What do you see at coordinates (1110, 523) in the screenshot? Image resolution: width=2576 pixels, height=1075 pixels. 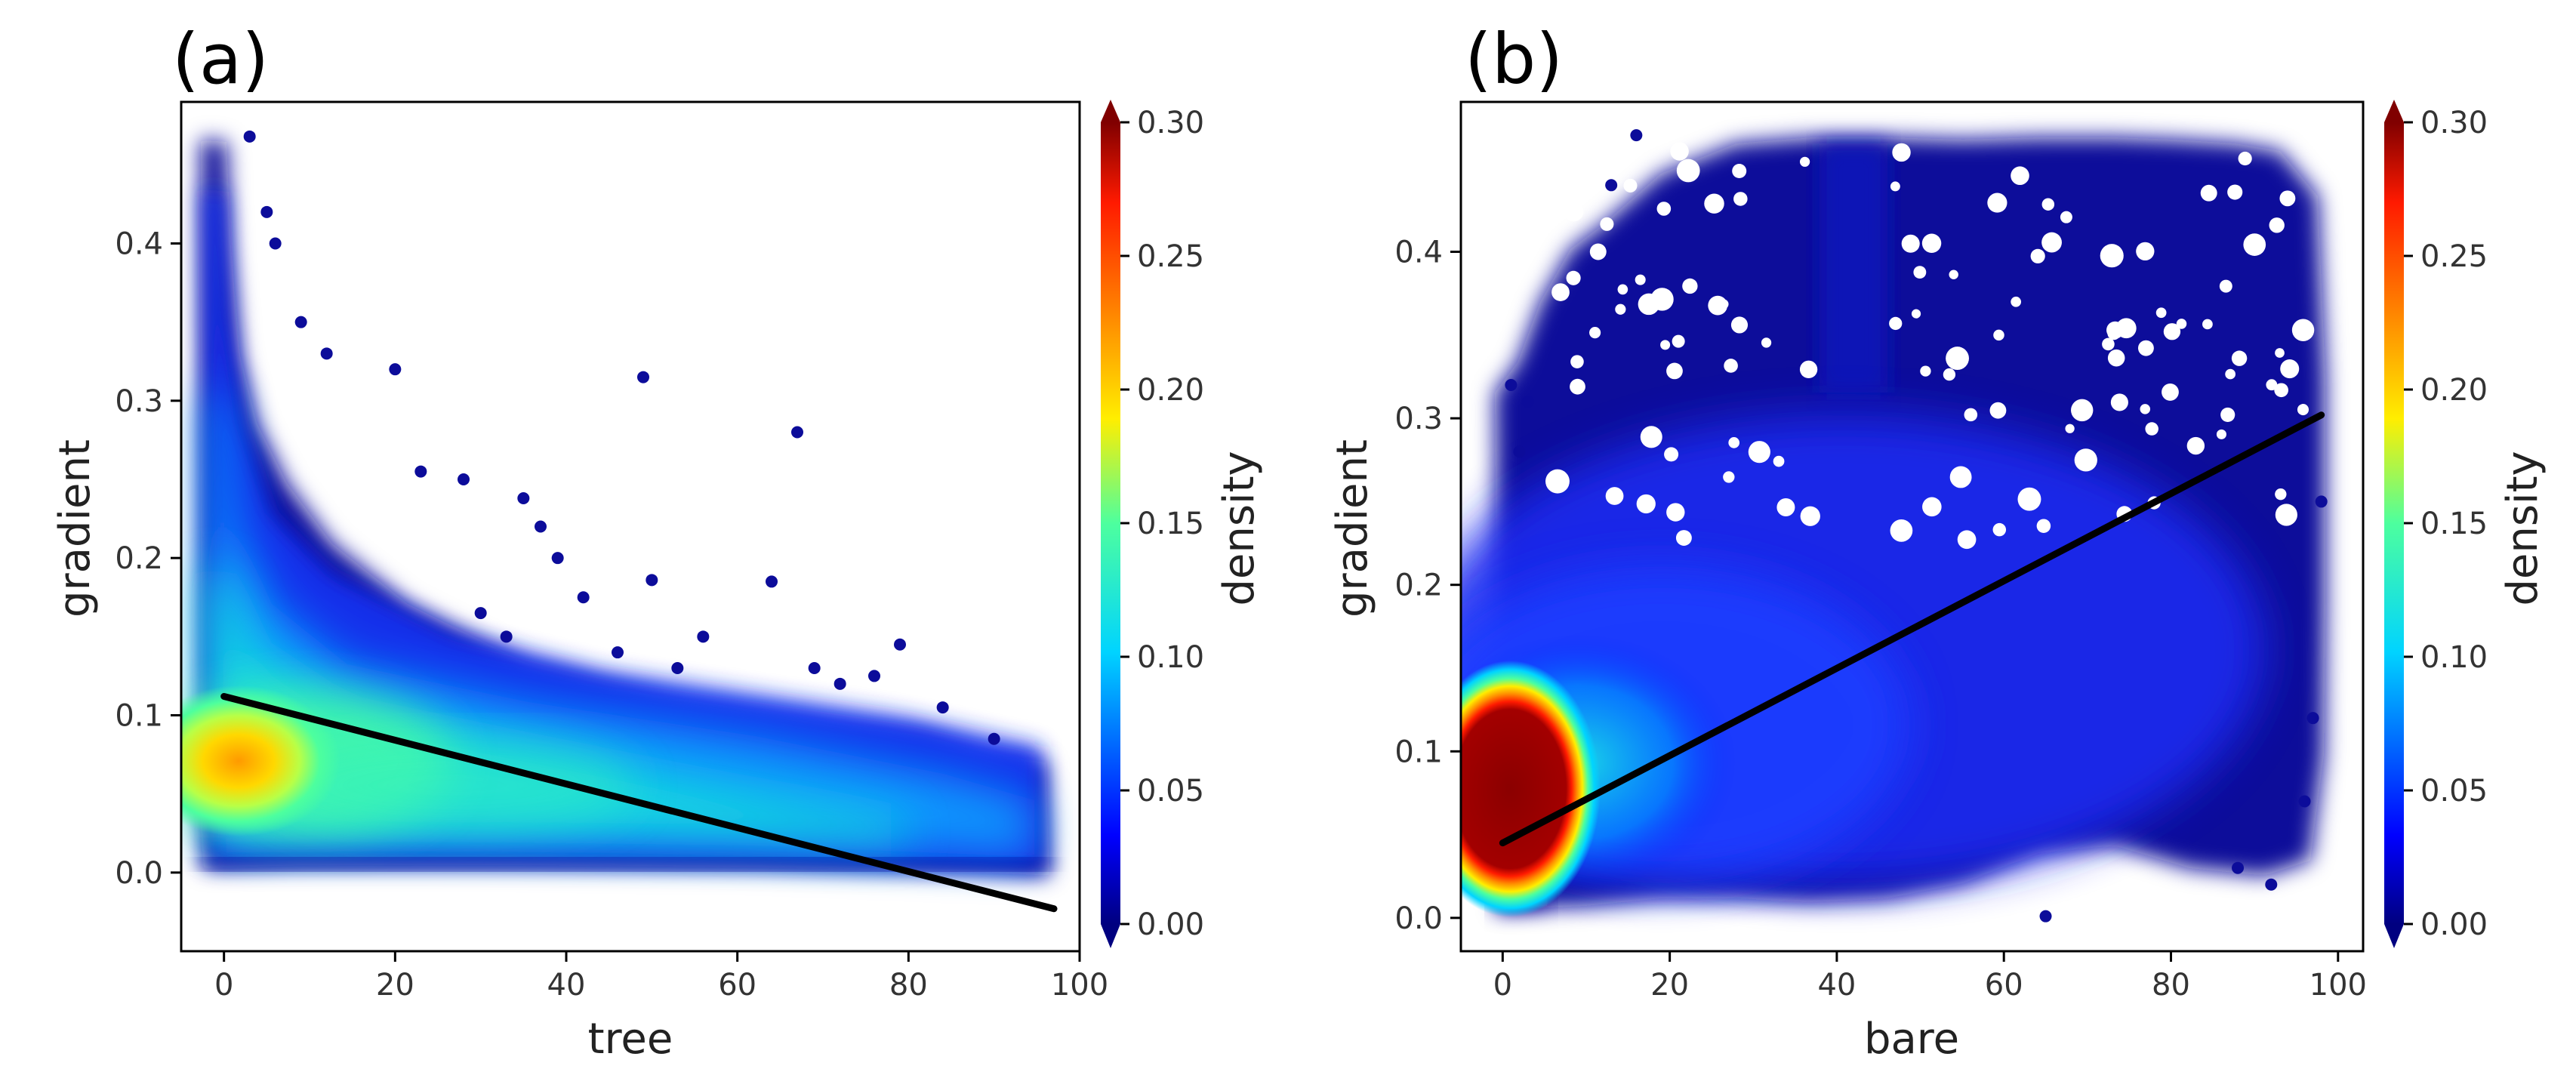 I see `colorbar-gradient-a` at bounding box center [1110, 523].